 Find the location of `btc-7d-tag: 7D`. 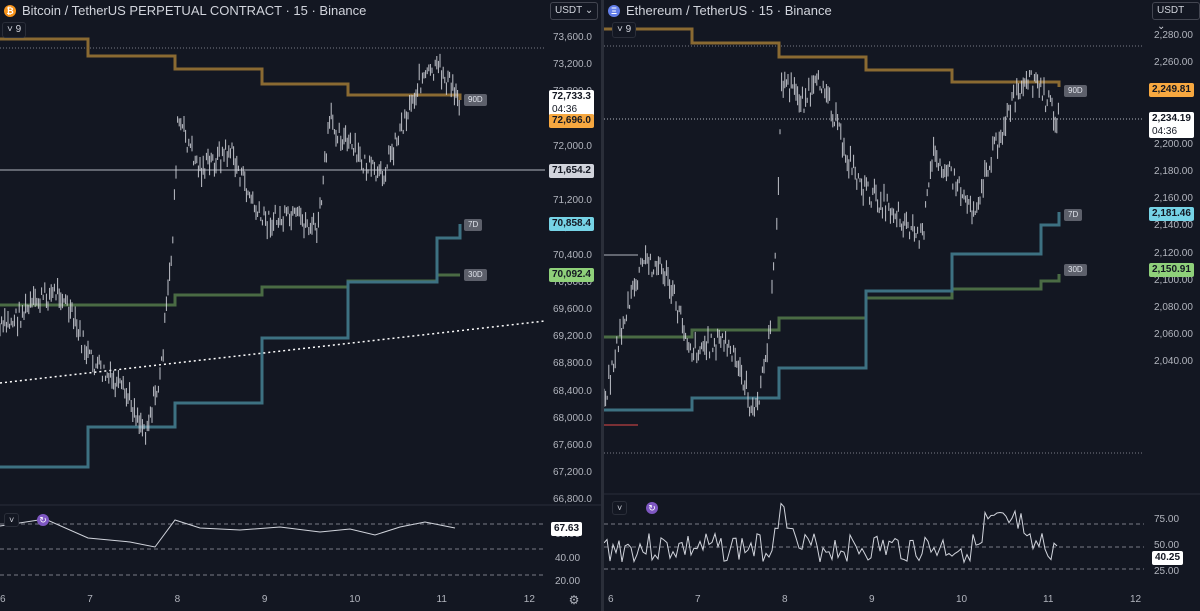

btc-7d-tag: 7D is located at coordinates (473, 225).